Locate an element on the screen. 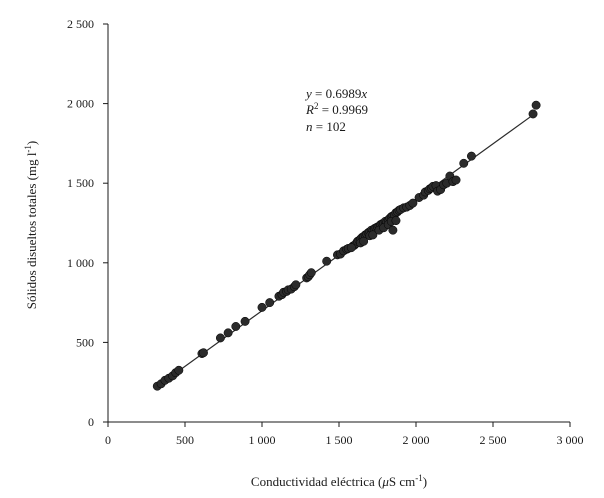 This screenshot has height=498, width=604. x-tick-label: 1 500 is located at coordinates (339, 440).